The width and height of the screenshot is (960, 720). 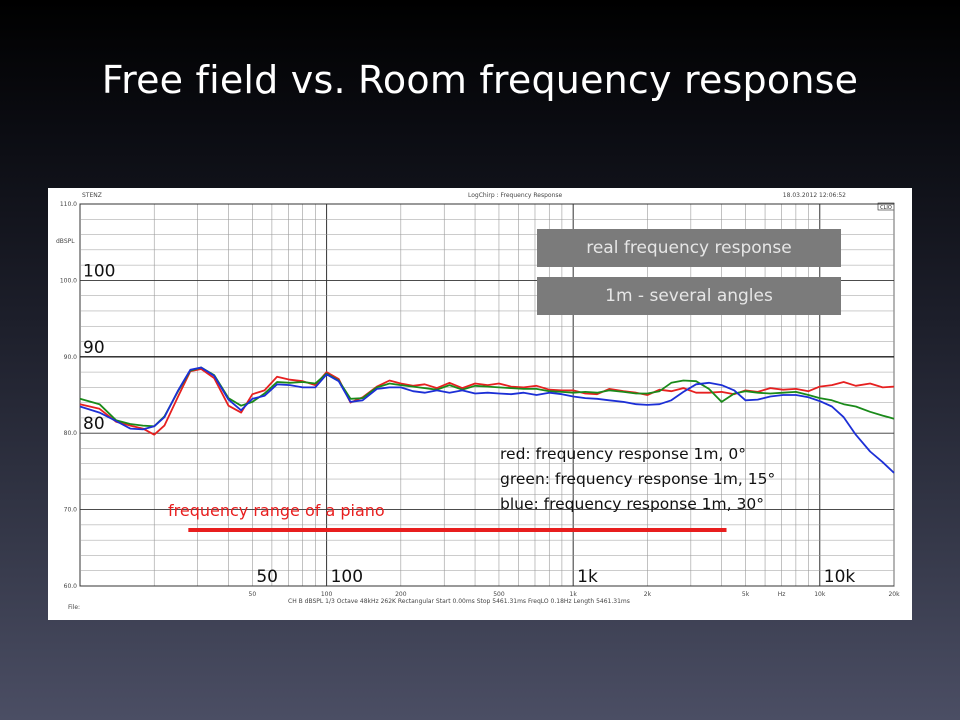 I want to click on x-tick-label: 1k, so click(x=574, y=594).